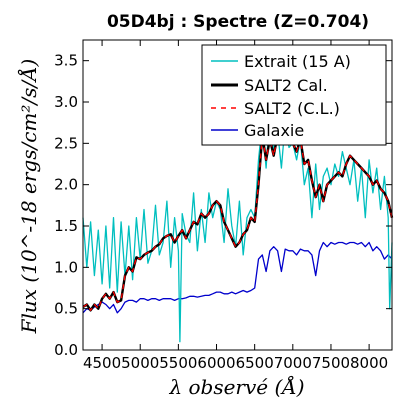 Image resolution: width=400 pixels, height=404 pixels. Describe the element at coordinates (238, 22) in the screenshot. I see `chart-title: 05D4bj : Spectre (Z=0.704)` at that location.